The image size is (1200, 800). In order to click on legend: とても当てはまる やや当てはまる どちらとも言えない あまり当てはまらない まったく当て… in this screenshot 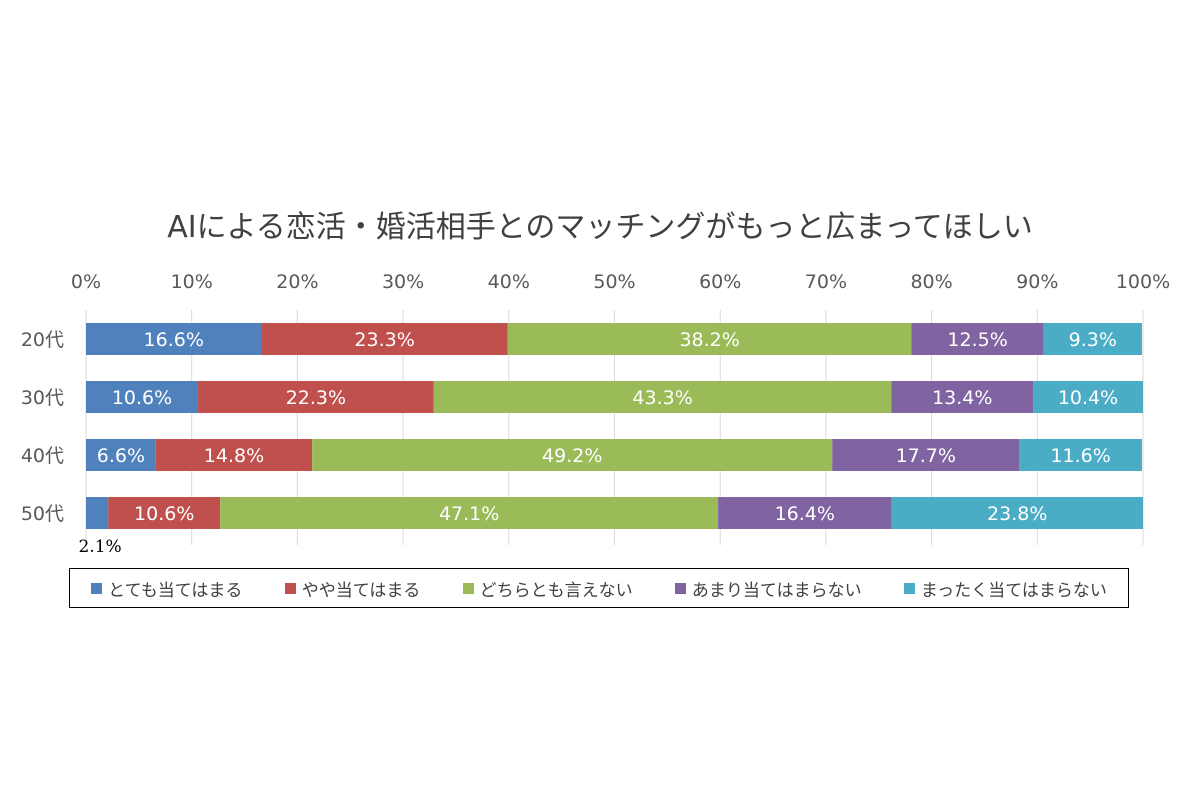, I will do `click(599, 588)`.